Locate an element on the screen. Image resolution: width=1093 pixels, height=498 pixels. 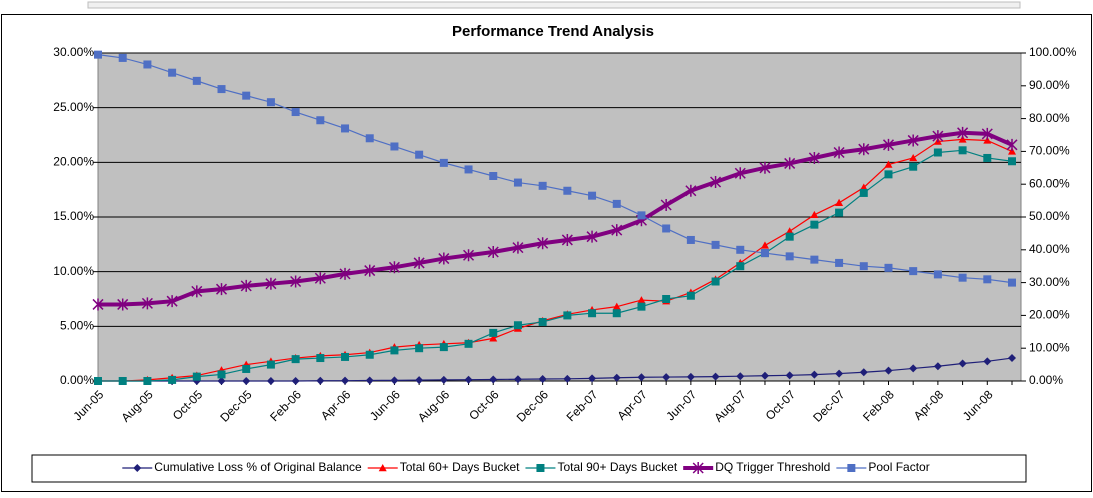
y-tick-label: 30.00% is located at coordinates (73, 52).